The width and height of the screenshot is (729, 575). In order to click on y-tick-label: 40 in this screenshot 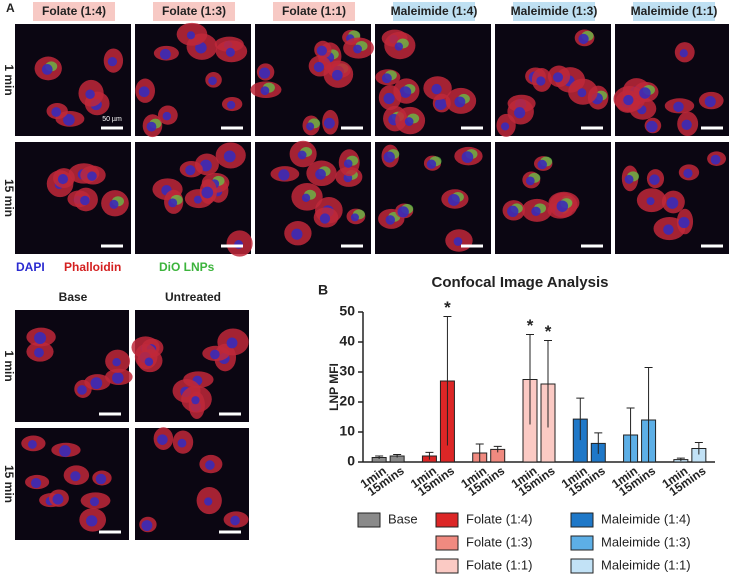, I will do `click(347, 341)`.